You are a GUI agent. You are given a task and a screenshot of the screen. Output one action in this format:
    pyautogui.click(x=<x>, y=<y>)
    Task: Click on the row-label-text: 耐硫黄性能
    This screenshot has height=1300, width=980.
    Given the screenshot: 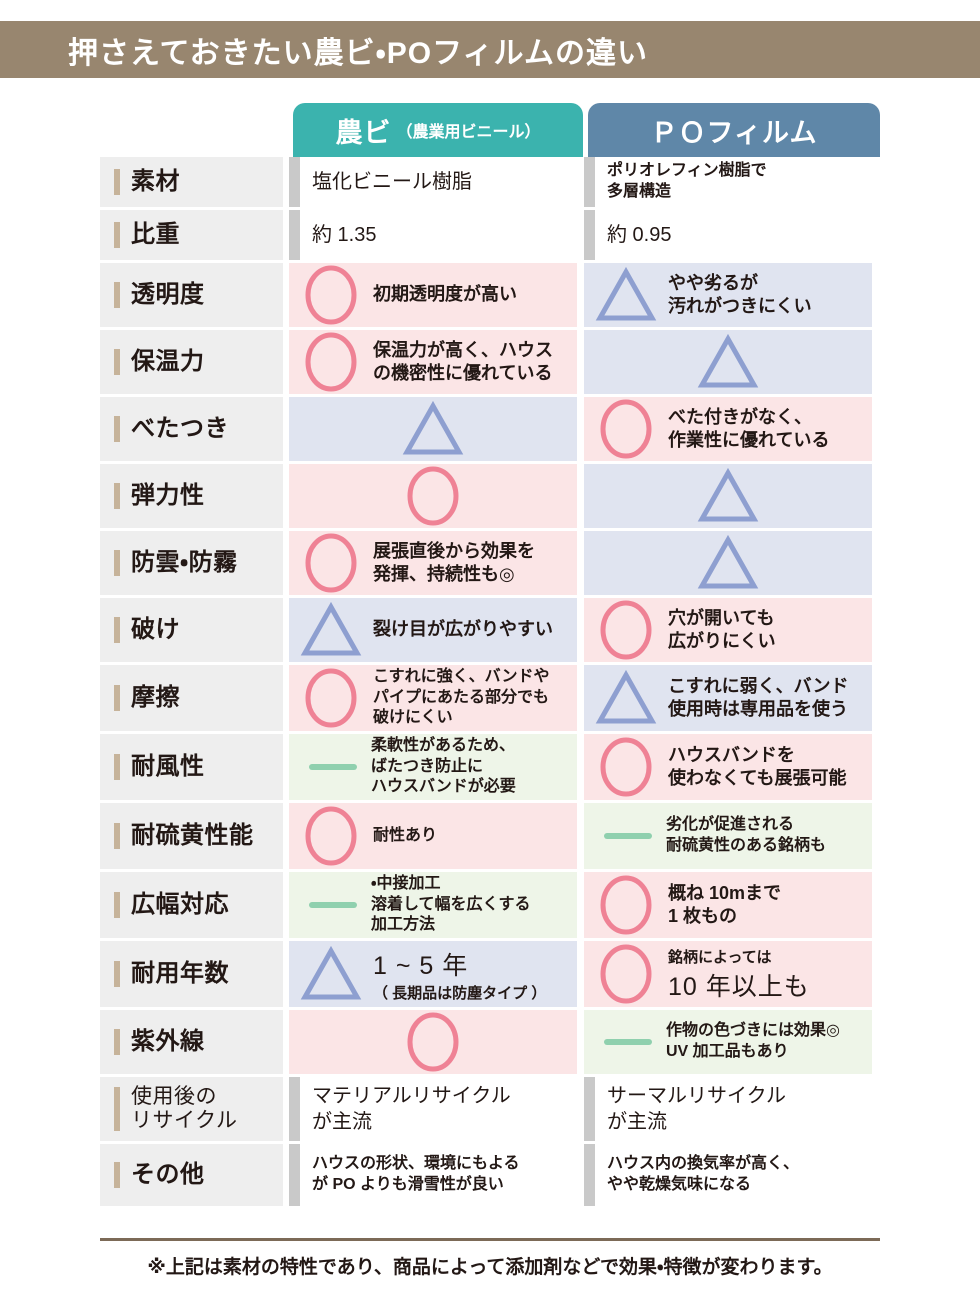 What is the action you would take?
    pyautogui.click(x=192, y=835)
    